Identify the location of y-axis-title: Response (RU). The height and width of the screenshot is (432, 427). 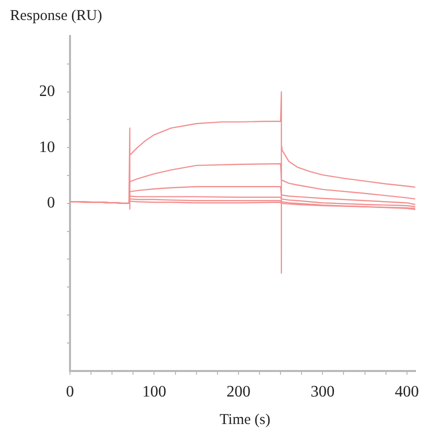
(56, 16).